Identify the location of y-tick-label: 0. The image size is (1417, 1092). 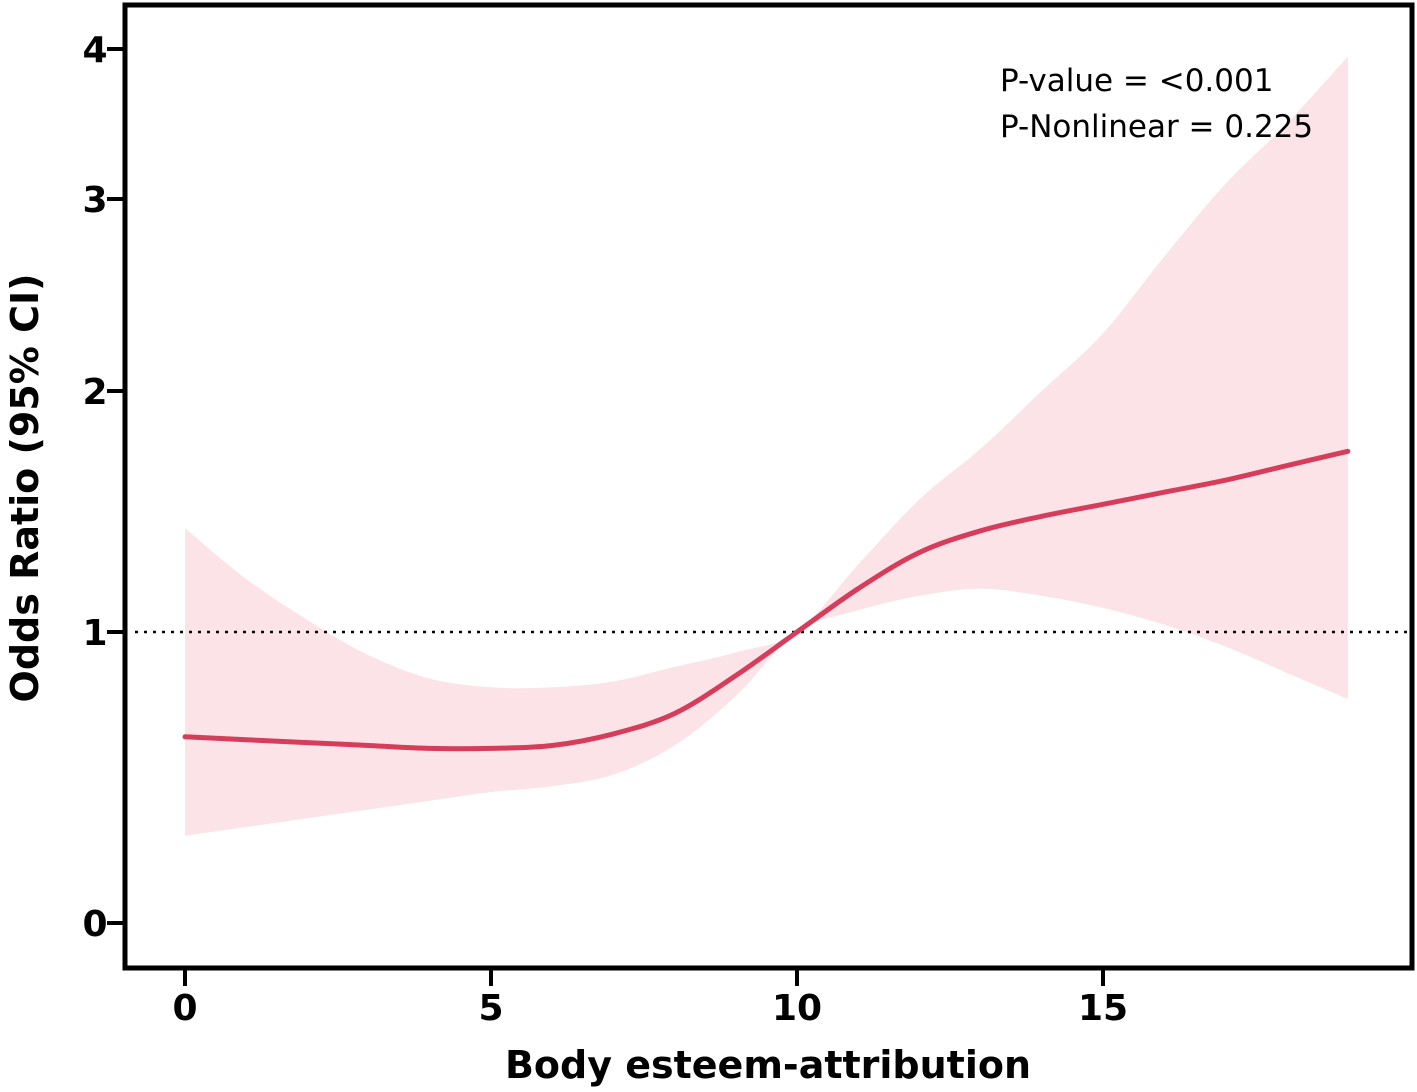
(94, 924).